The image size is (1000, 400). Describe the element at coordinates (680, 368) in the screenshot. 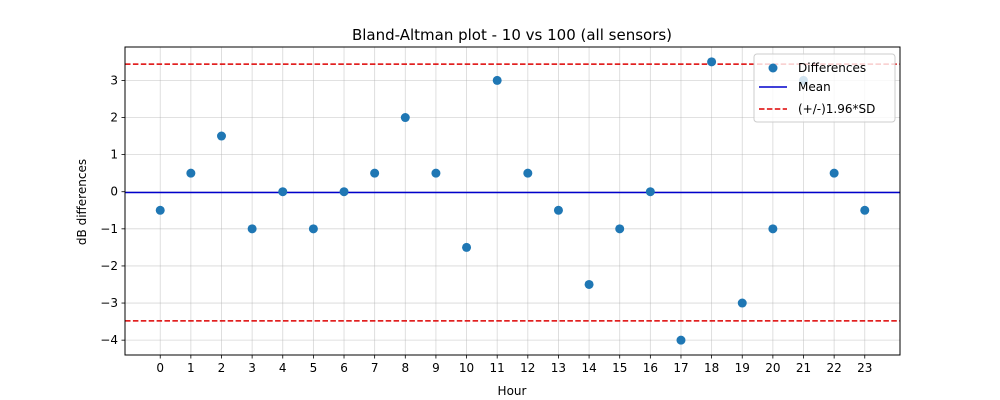

I see `x-tick-label: 17` at that location.